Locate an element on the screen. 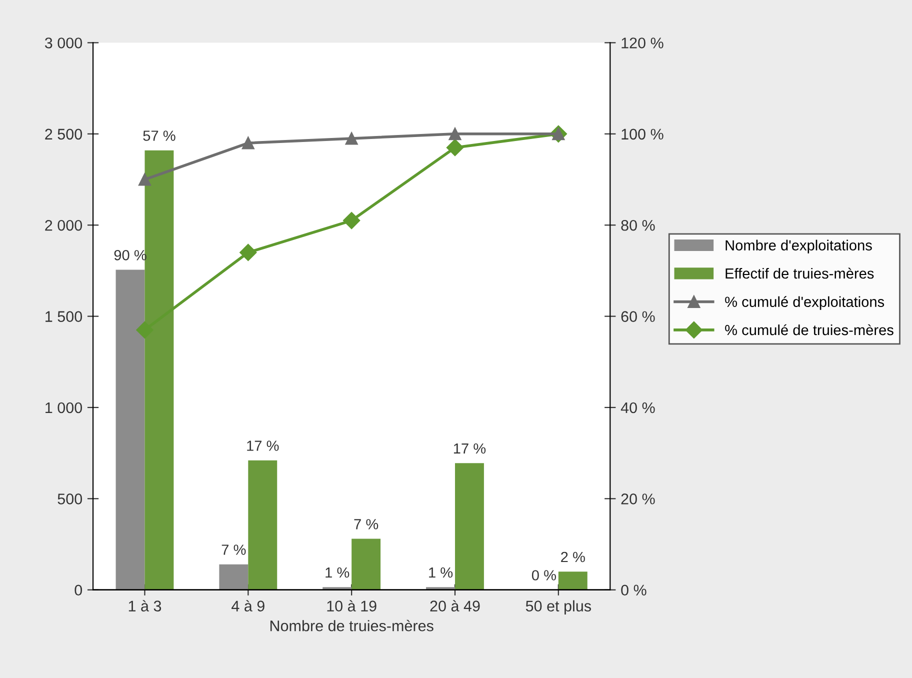 This screenshot has width=912, height=678. x-tick-label: 4 à 9 is located at coordinates (248, 606).